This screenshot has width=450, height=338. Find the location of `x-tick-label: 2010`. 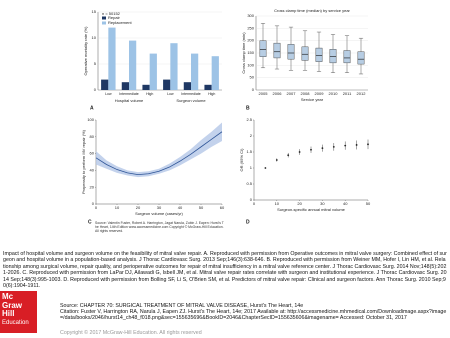

x-tick-label: 2010 is located at coordinates (334, 93).